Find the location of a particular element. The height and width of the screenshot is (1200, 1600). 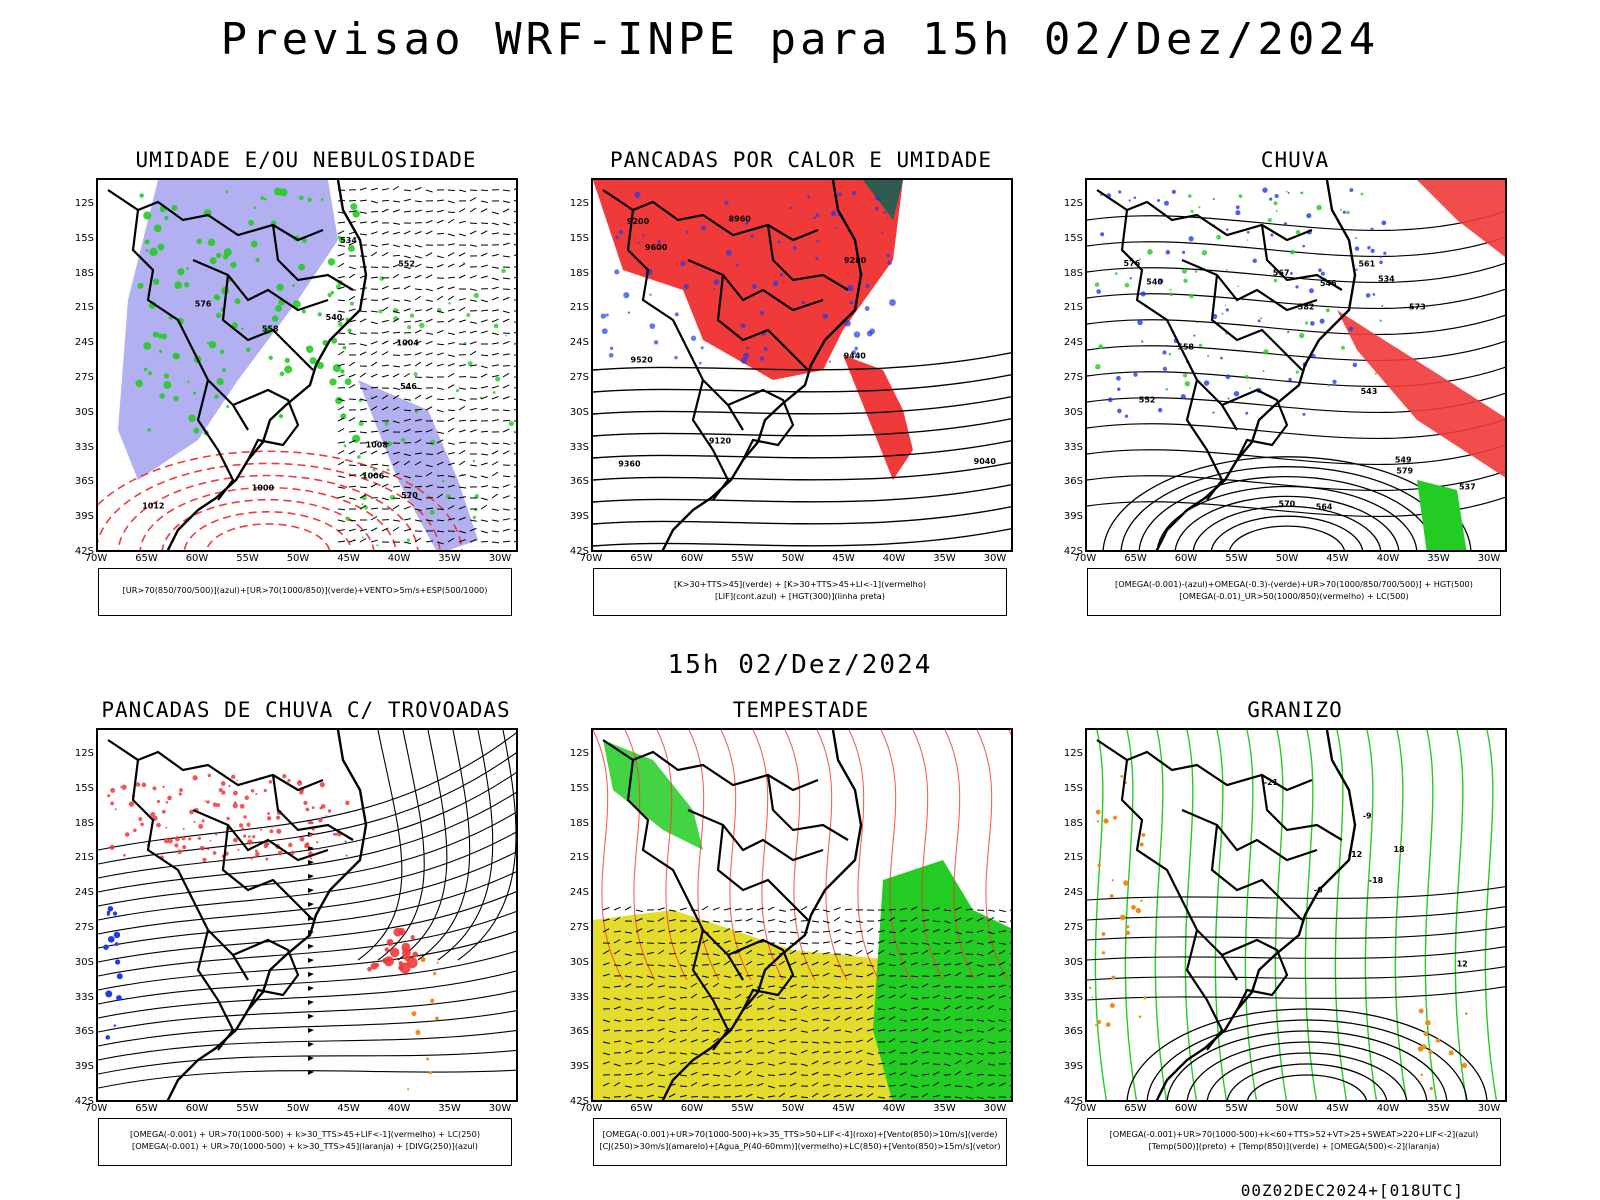

contour-label: 561 is located at coordinates (1366, 263).